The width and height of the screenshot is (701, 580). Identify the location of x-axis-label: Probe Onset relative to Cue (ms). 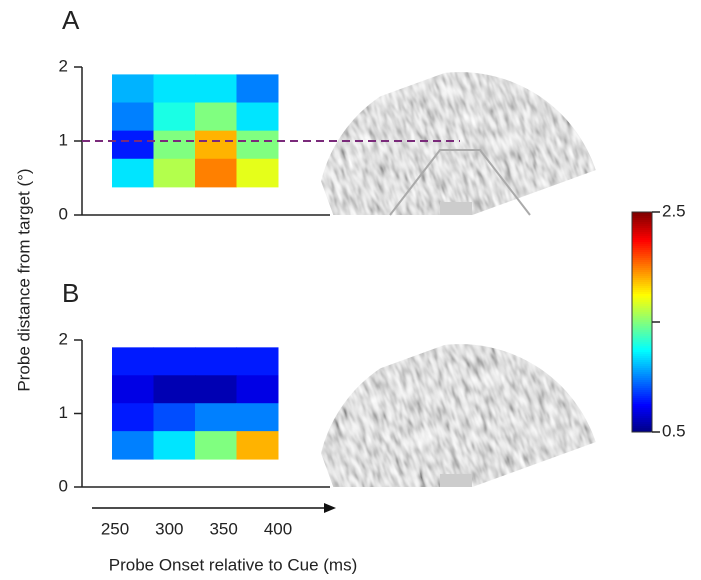
(233, 564).